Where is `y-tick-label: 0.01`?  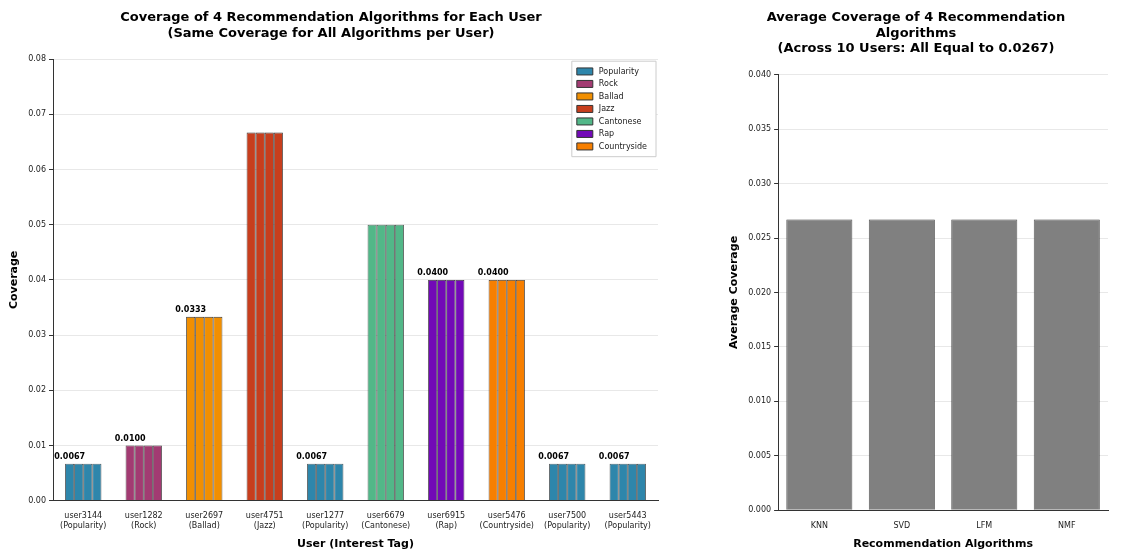 y-tick-label: 0.01 is located at coordinates (37, 445).